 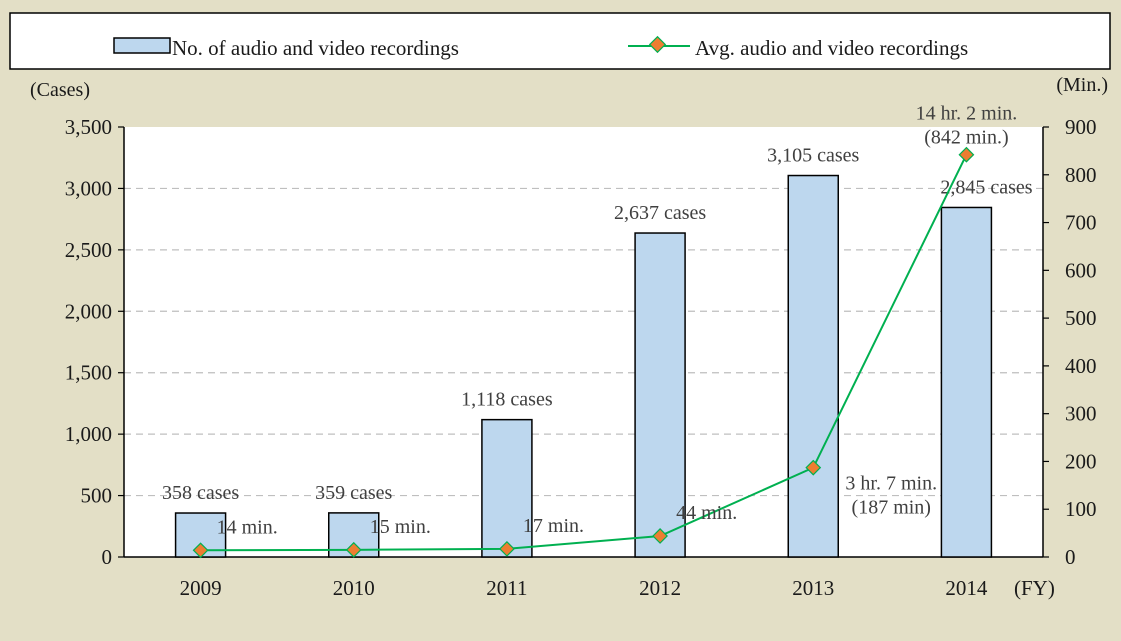 I want to click on left-tick-label: 1,500, so click(x=88, y=373).